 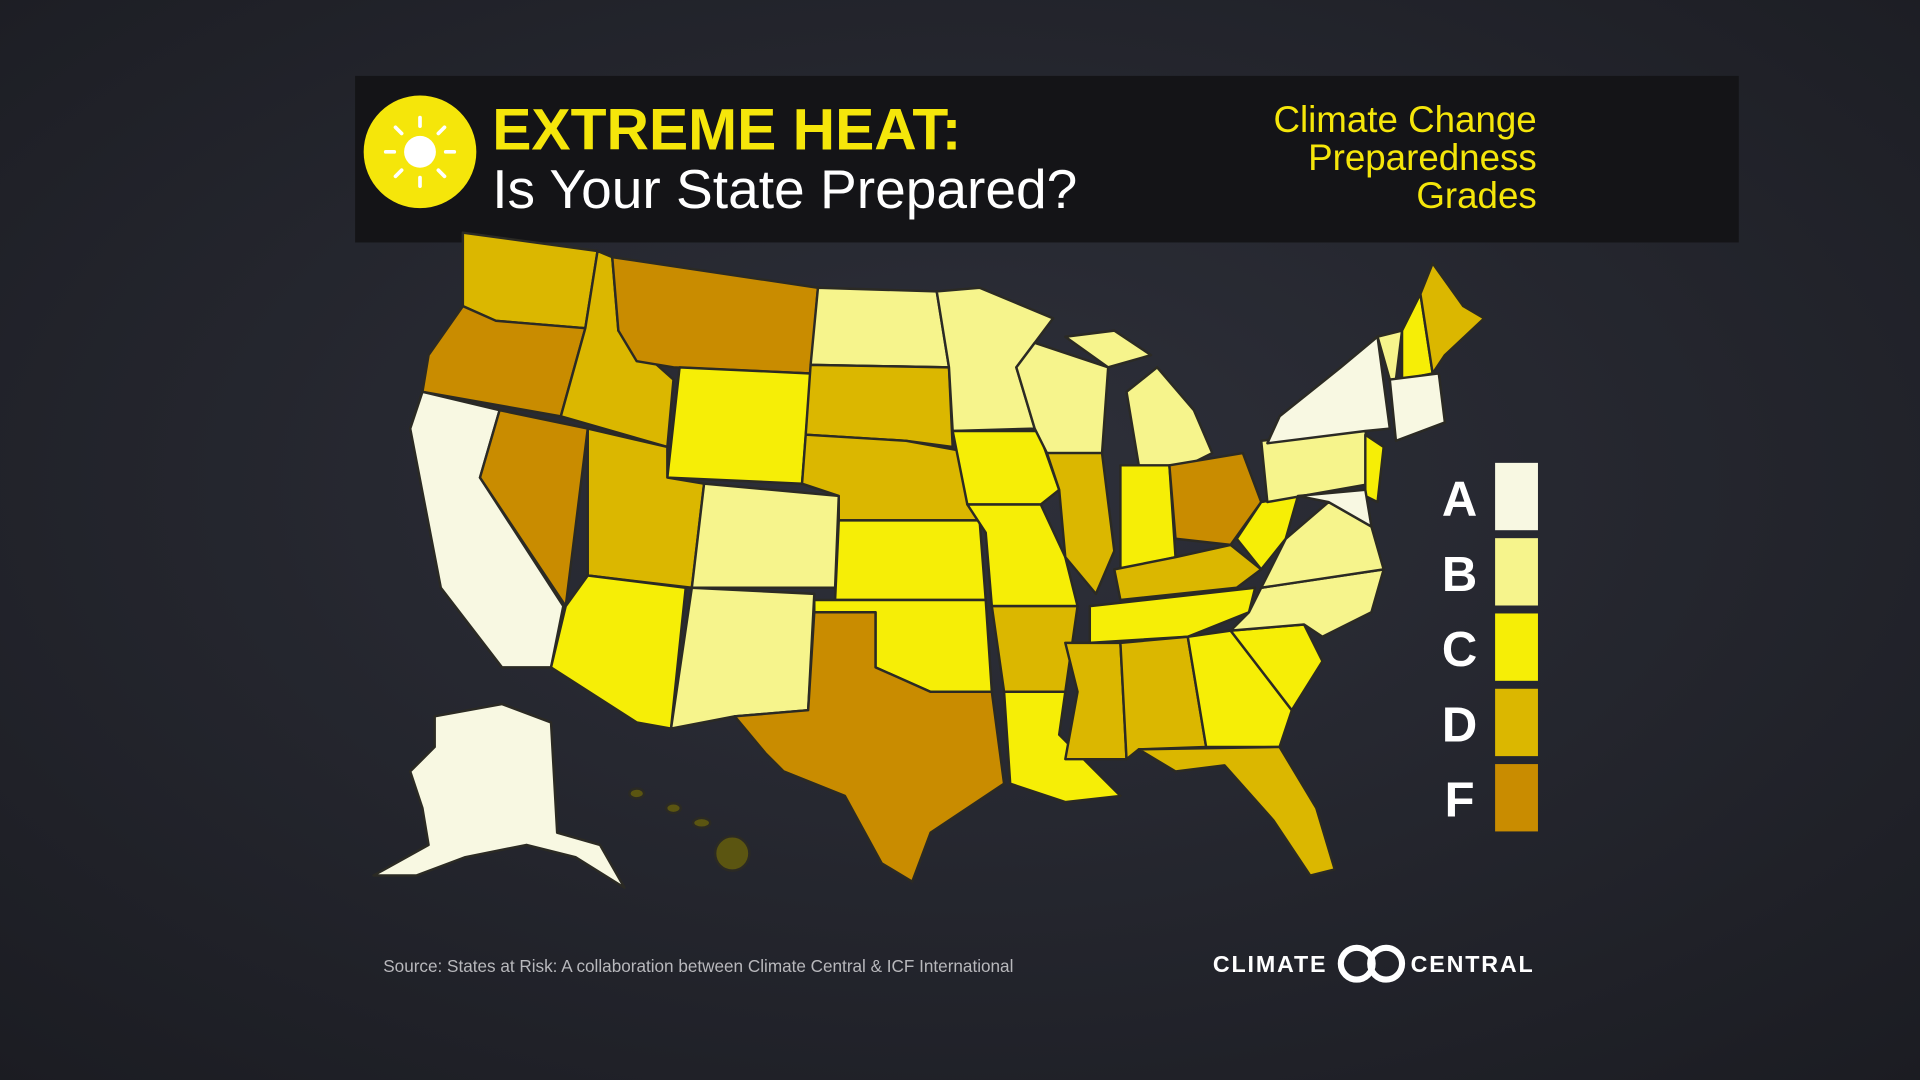 I want to click on legend-label: F, so click(x=1460, y=801).